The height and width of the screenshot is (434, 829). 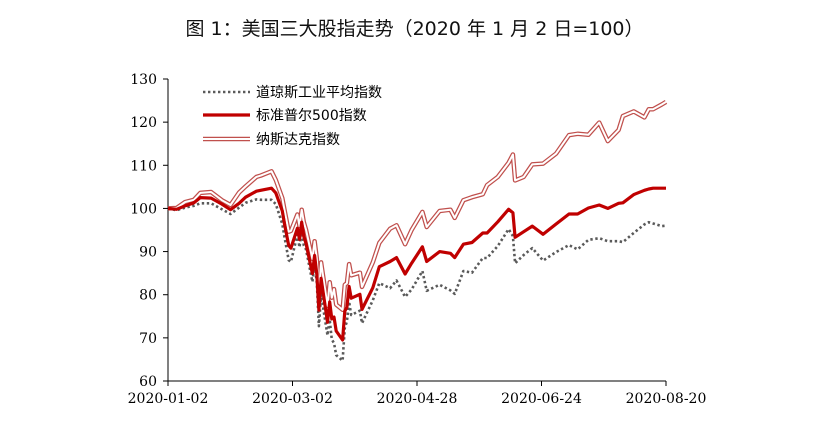 I want to click on y-tick-label: 110, so click(x=143, y=166).